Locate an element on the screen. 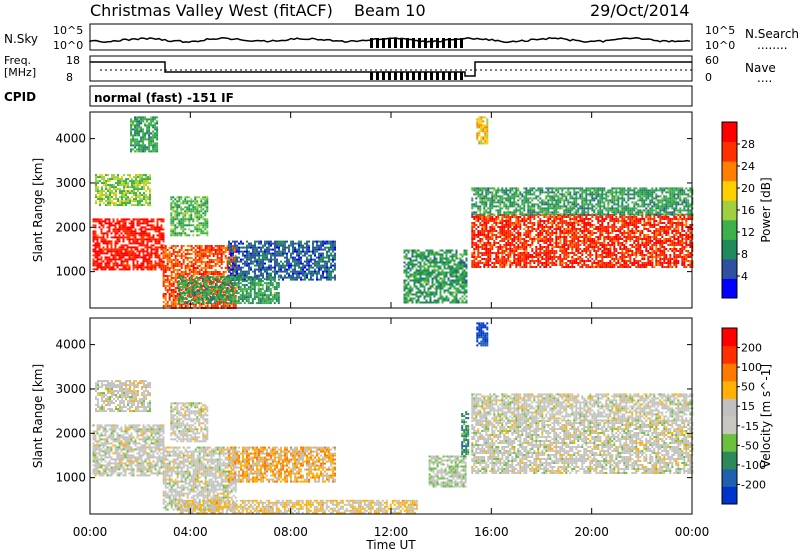 The height and width of the screenshot is (558, 800). nave-tick-top: 60 is located at coordinates (712, 60).